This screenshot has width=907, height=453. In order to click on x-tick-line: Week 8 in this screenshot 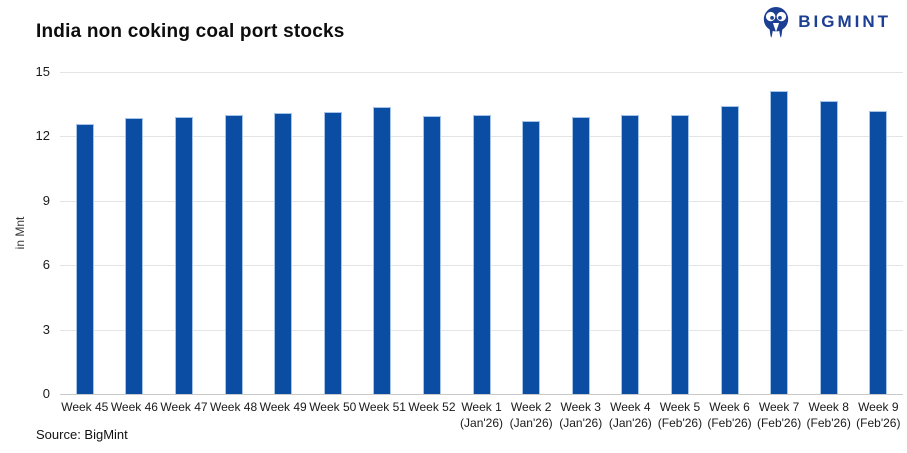, I will do `click(828, 407)`.